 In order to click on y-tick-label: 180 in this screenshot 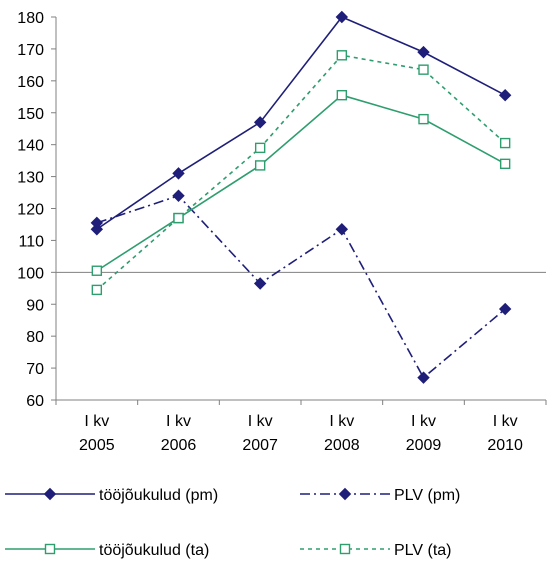, I will do `click(30, 18)`.